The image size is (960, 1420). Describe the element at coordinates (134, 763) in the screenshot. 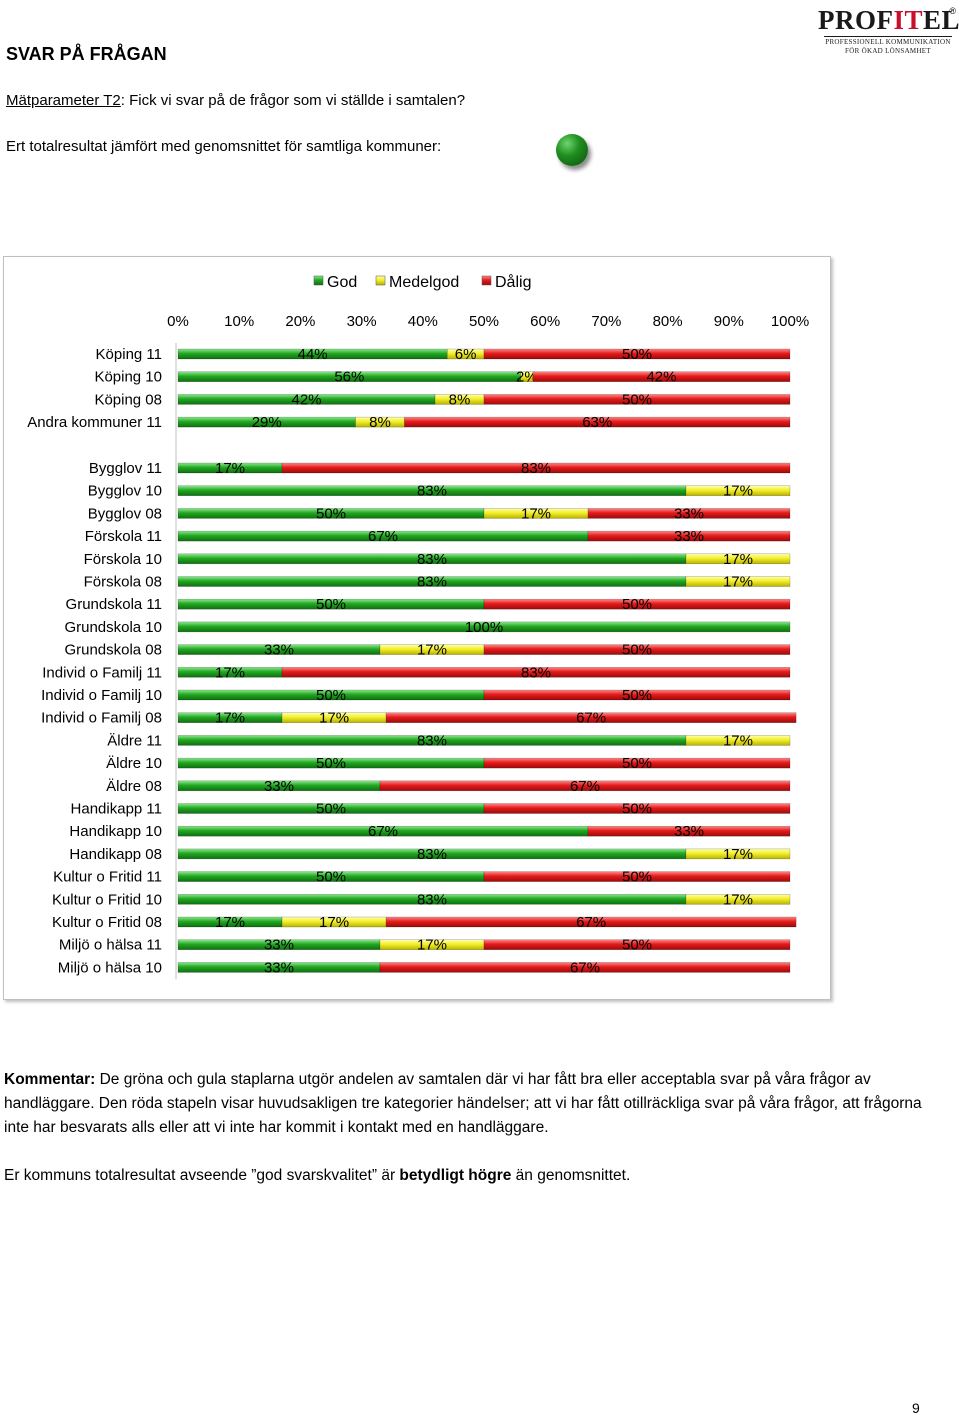

I see `category-label: Äldre 10` at that location.